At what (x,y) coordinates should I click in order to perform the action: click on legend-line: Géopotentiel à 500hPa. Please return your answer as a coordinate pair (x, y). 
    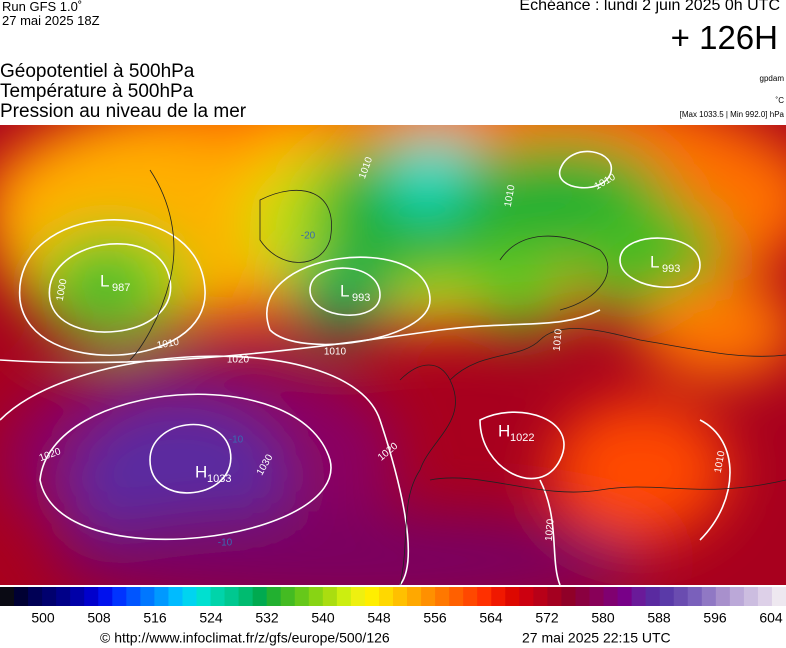
    Looking at the image, I should click on (97, 71).